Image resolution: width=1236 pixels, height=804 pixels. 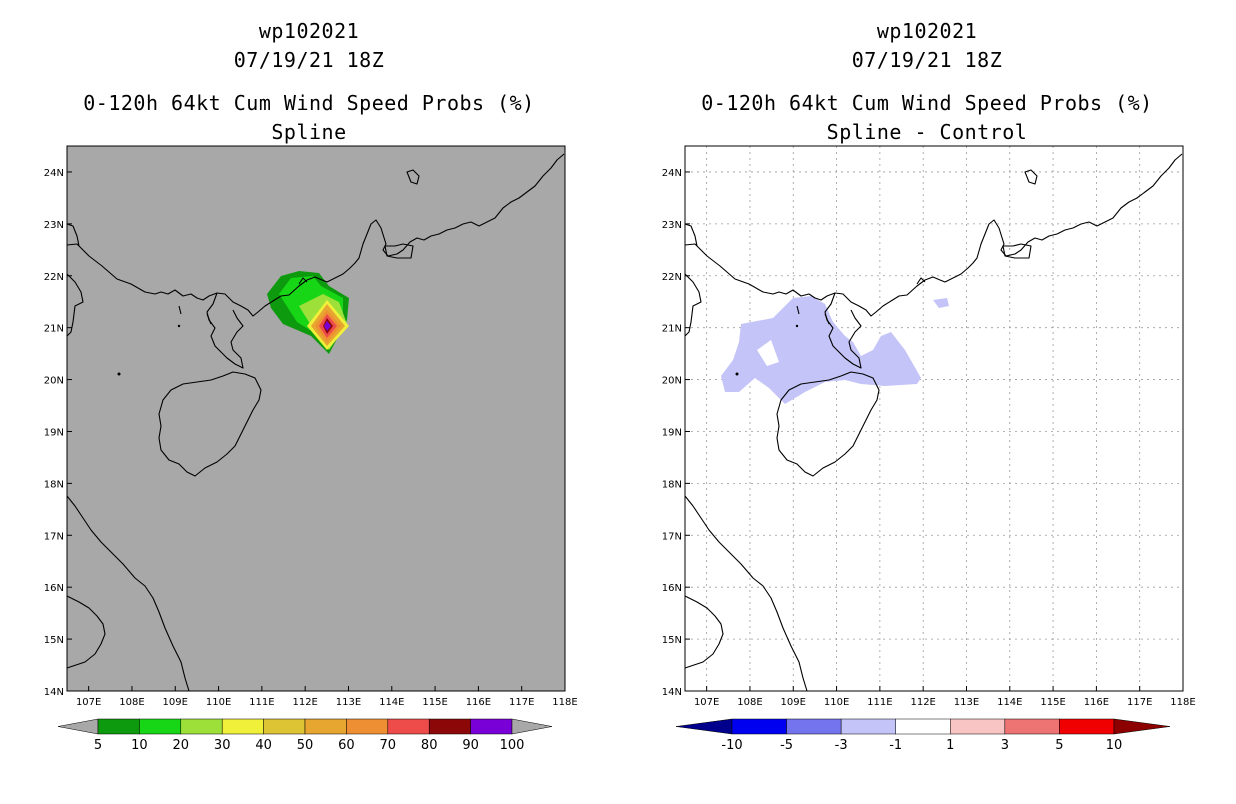 What do you see at coordinates (434, 702) in the screenshot?
I see `lon-tick-label: 115E` at bounding box center [434, 702].